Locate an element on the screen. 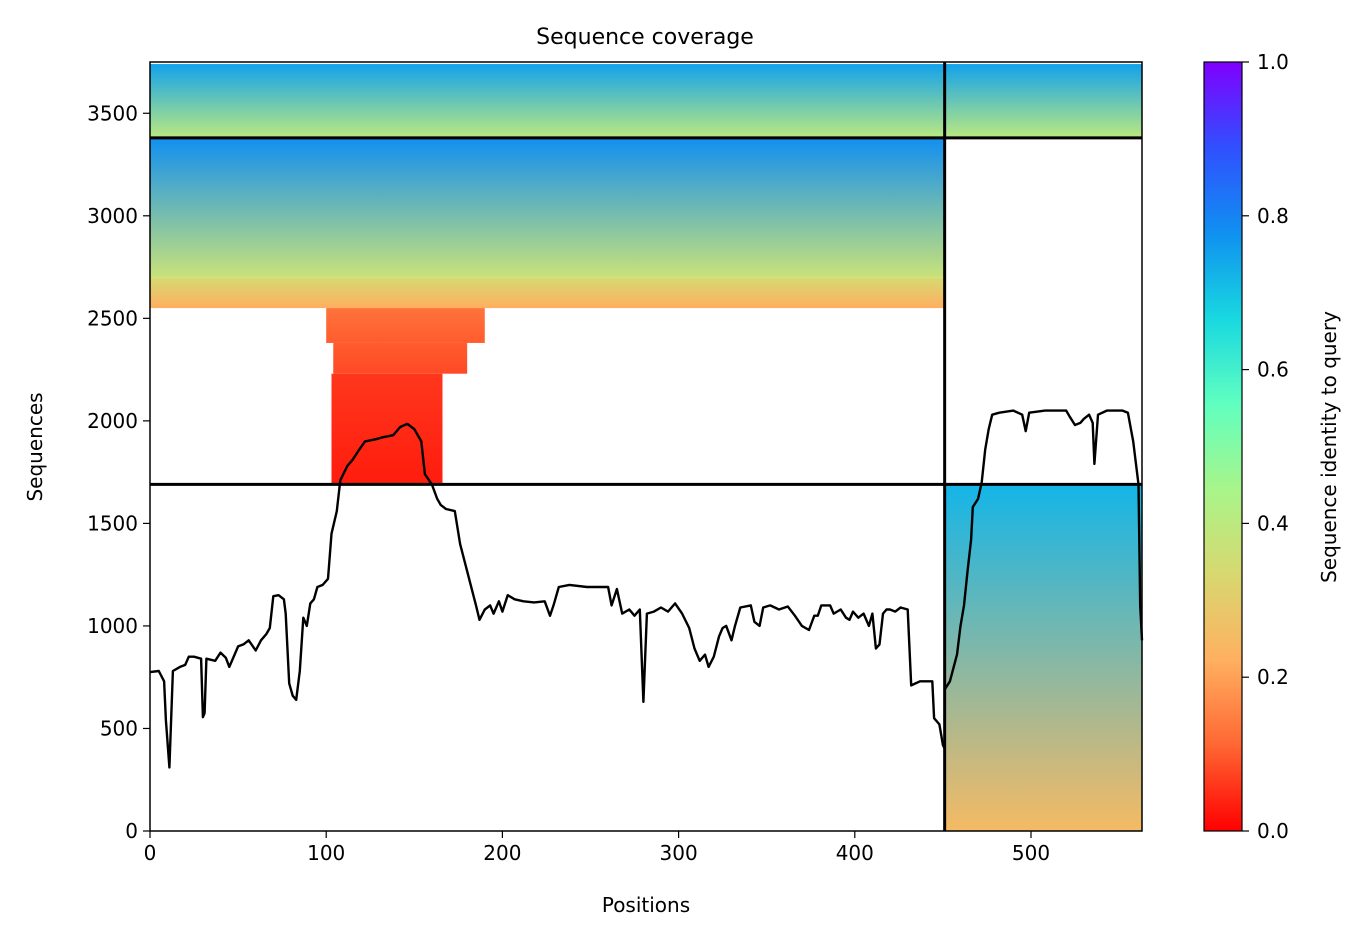  y-axis: 0 500 1000 1500 2000 2500 3000 3500 is located at coordinates (118, 472).